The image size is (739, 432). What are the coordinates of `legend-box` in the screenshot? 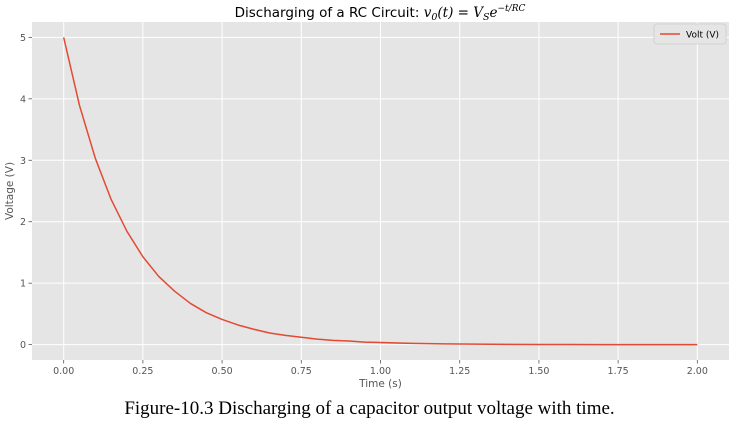 It's located at (690, 34).